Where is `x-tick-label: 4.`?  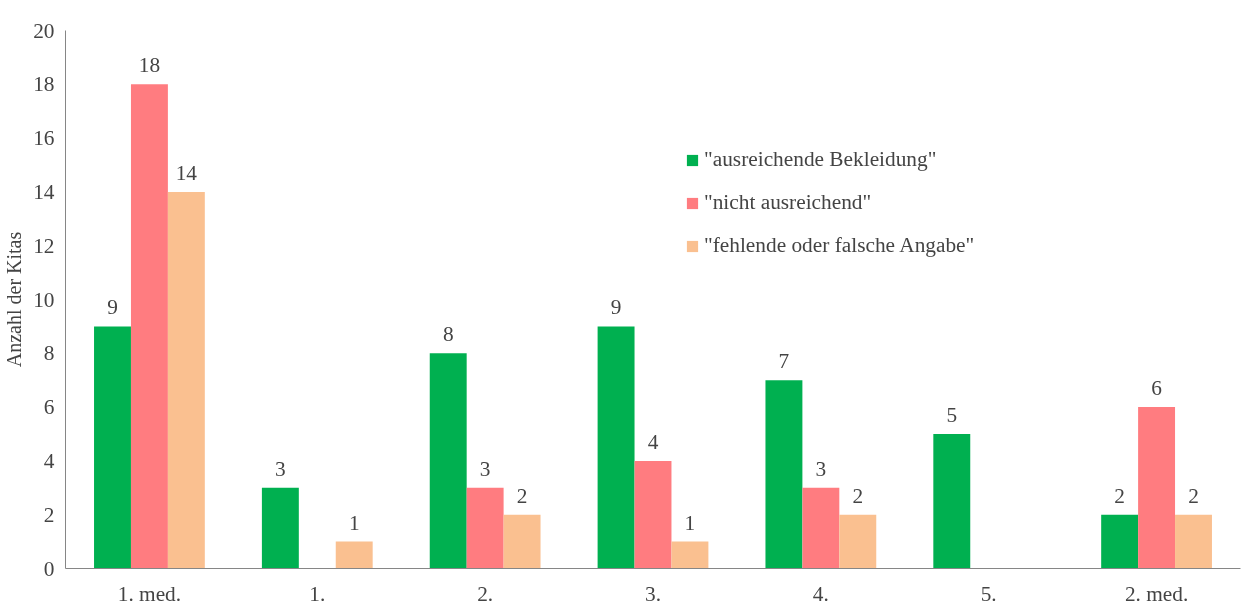
x-tick-label: 4. is located at coordinates (820, 593).